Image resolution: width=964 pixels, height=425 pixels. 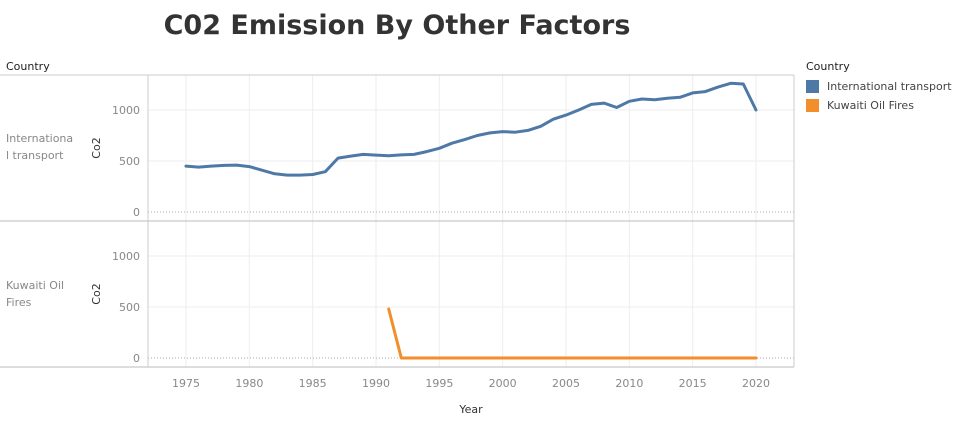 What do you see at coordinates (249, 383) in the screenshot?
I see `x-tick-label: 1980` at bounding box center [249, 383].